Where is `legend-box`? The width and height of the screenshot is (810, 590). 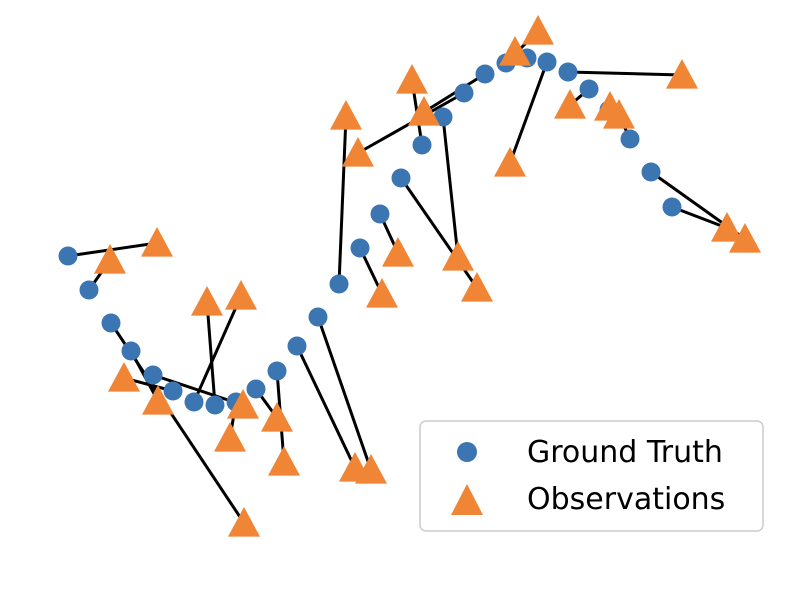 legend-box is located at coordinates (591, 476).